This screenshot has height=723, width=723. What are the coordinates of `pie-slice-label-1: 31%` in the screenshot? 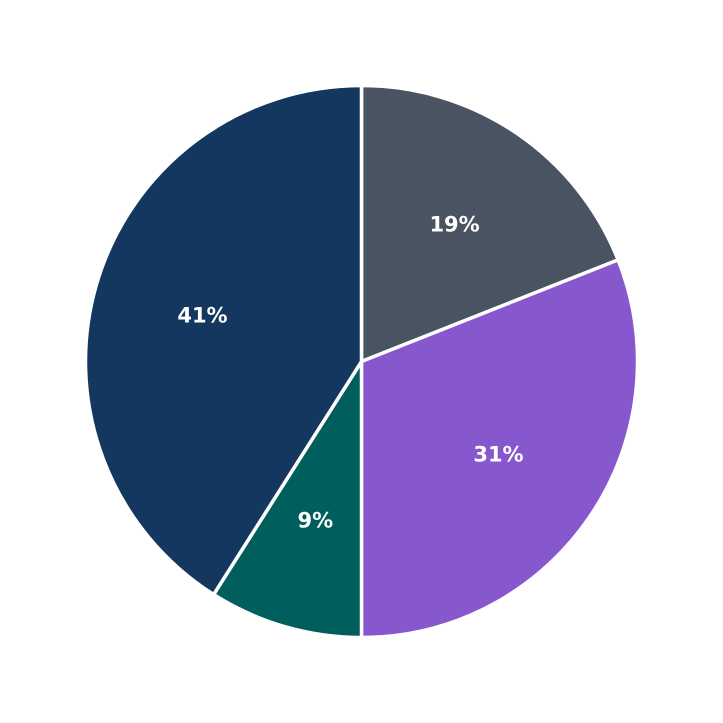 It's located at (498, 455).